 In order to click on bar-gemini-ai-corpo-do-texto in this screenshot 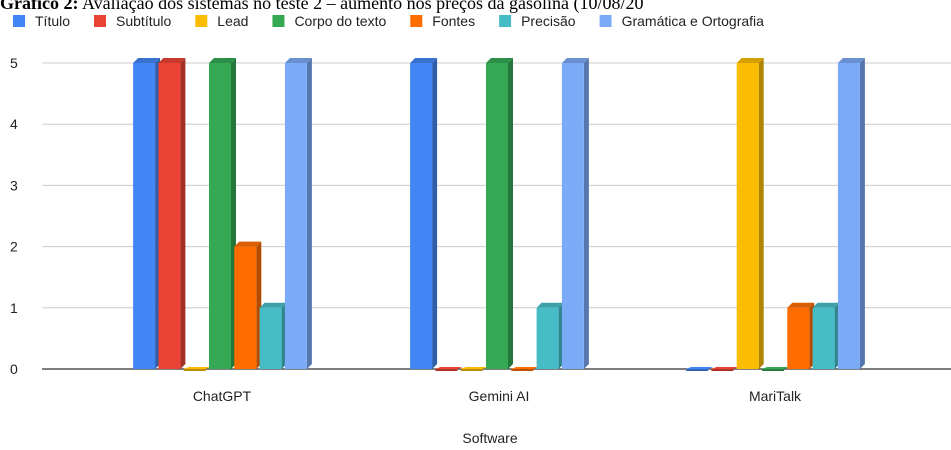, I will do `click(499, 213)`.